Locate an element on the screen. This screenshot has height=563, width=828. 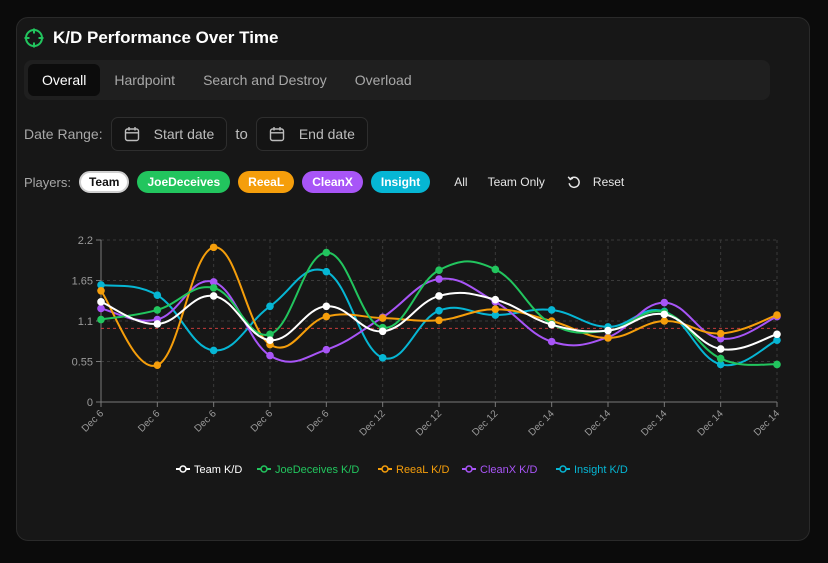
reset-label: Reset is located at coordinates (608, 182).